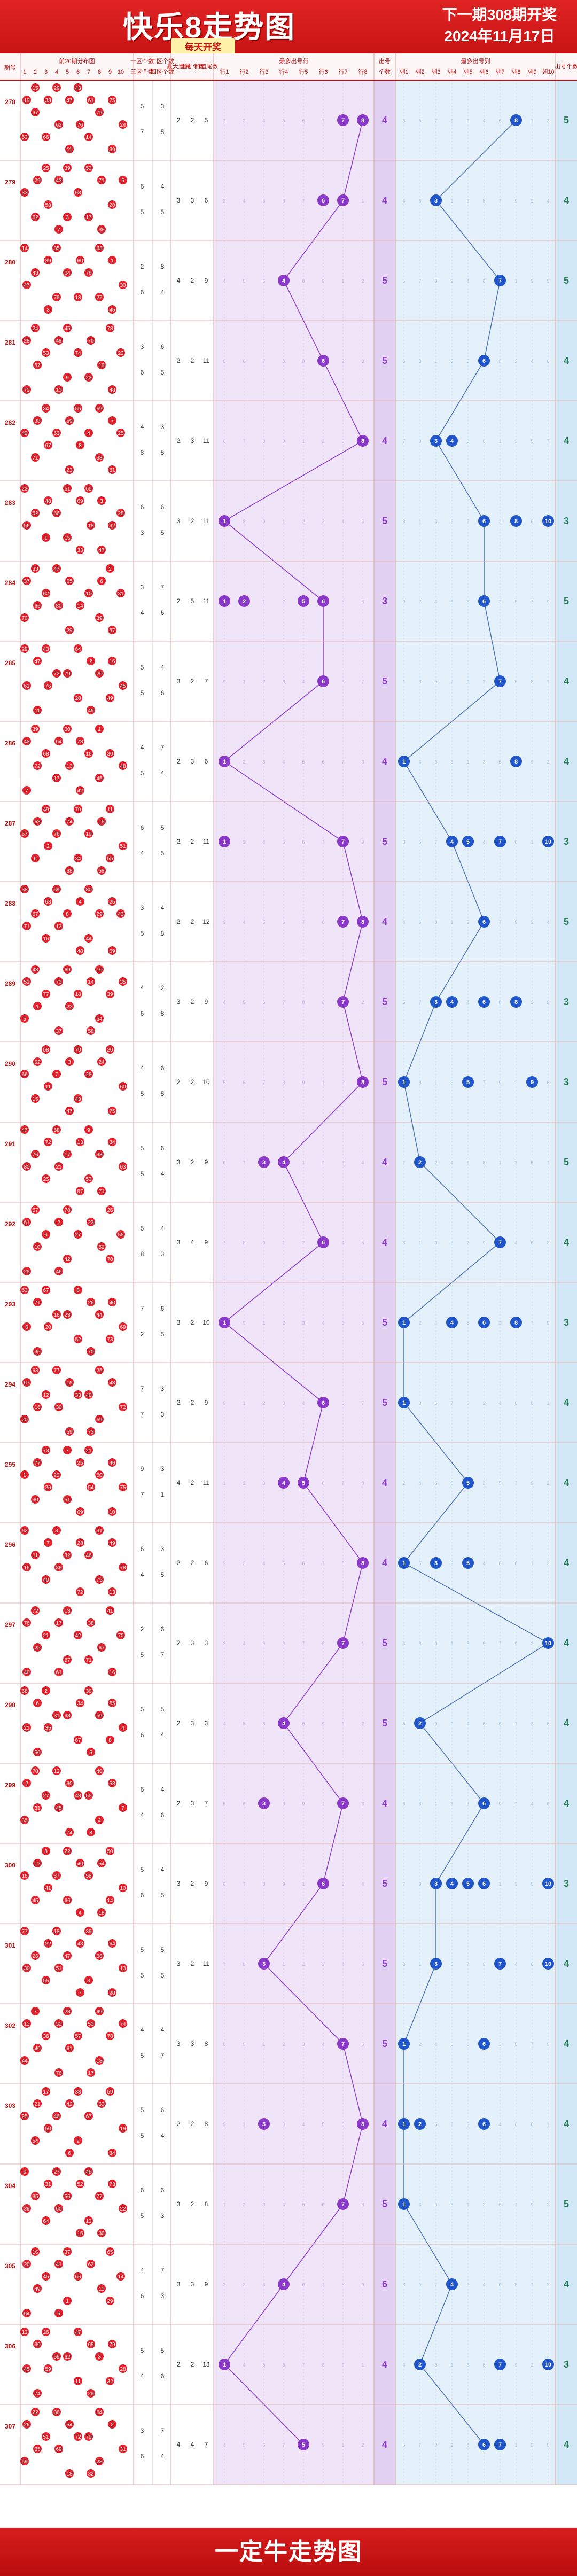 This screenshot has height=2576, width=577. Describe the element at coordinates (78, 2277) in the screenshot. I see `dist-ball-label: 66` at that location.